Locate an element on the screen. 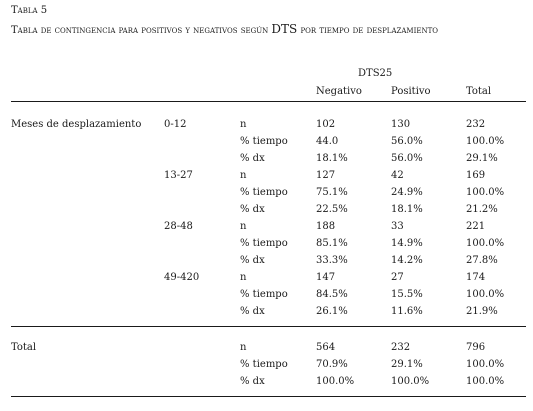 This screenshot has height=411, width=533. cell-total: 21.2% is located at coordinates (482, 209).